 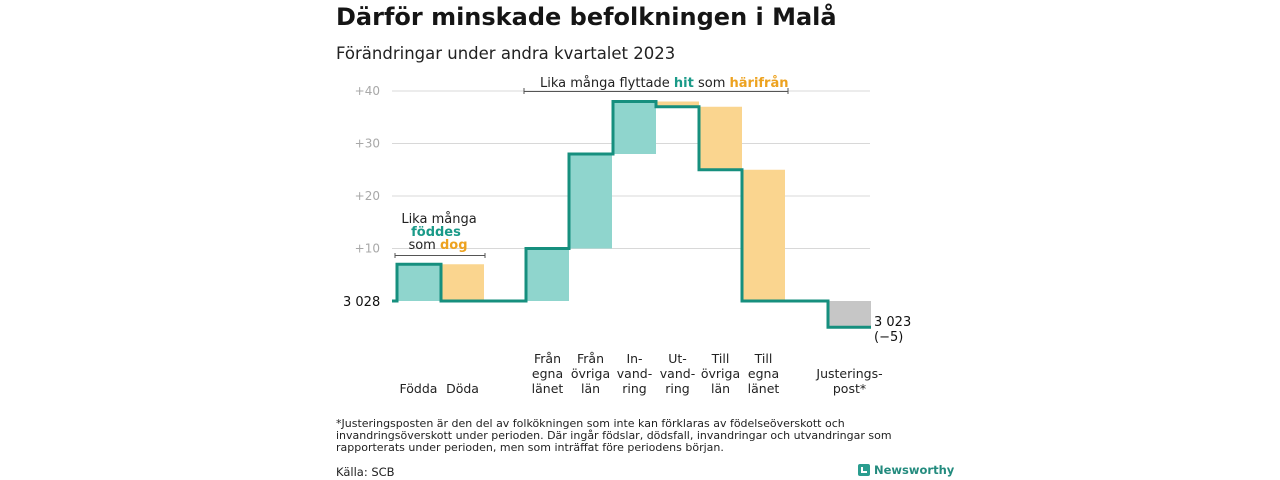 What do you see at coordinates (438, 219) in the screenshot?
I see `annotation-text: Lika många` at bounding box center [438, 219].